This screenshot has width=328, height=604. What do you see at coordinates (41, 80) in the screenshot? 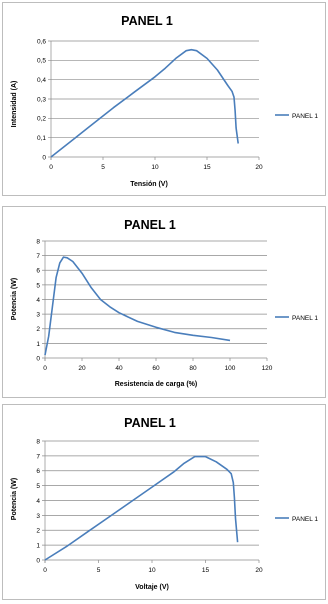
I see `y-tick-label: 0,4` at bounding box center [41, 80].